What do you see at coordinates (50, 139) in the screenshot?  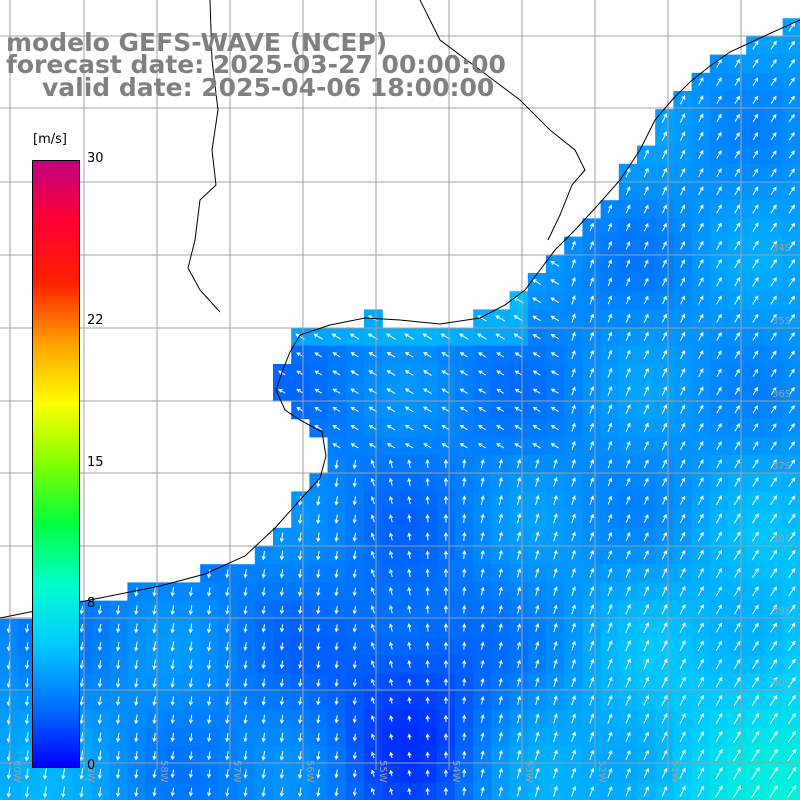 I see `colorbar-units: [m/s]` at bounding box center [50, 139].